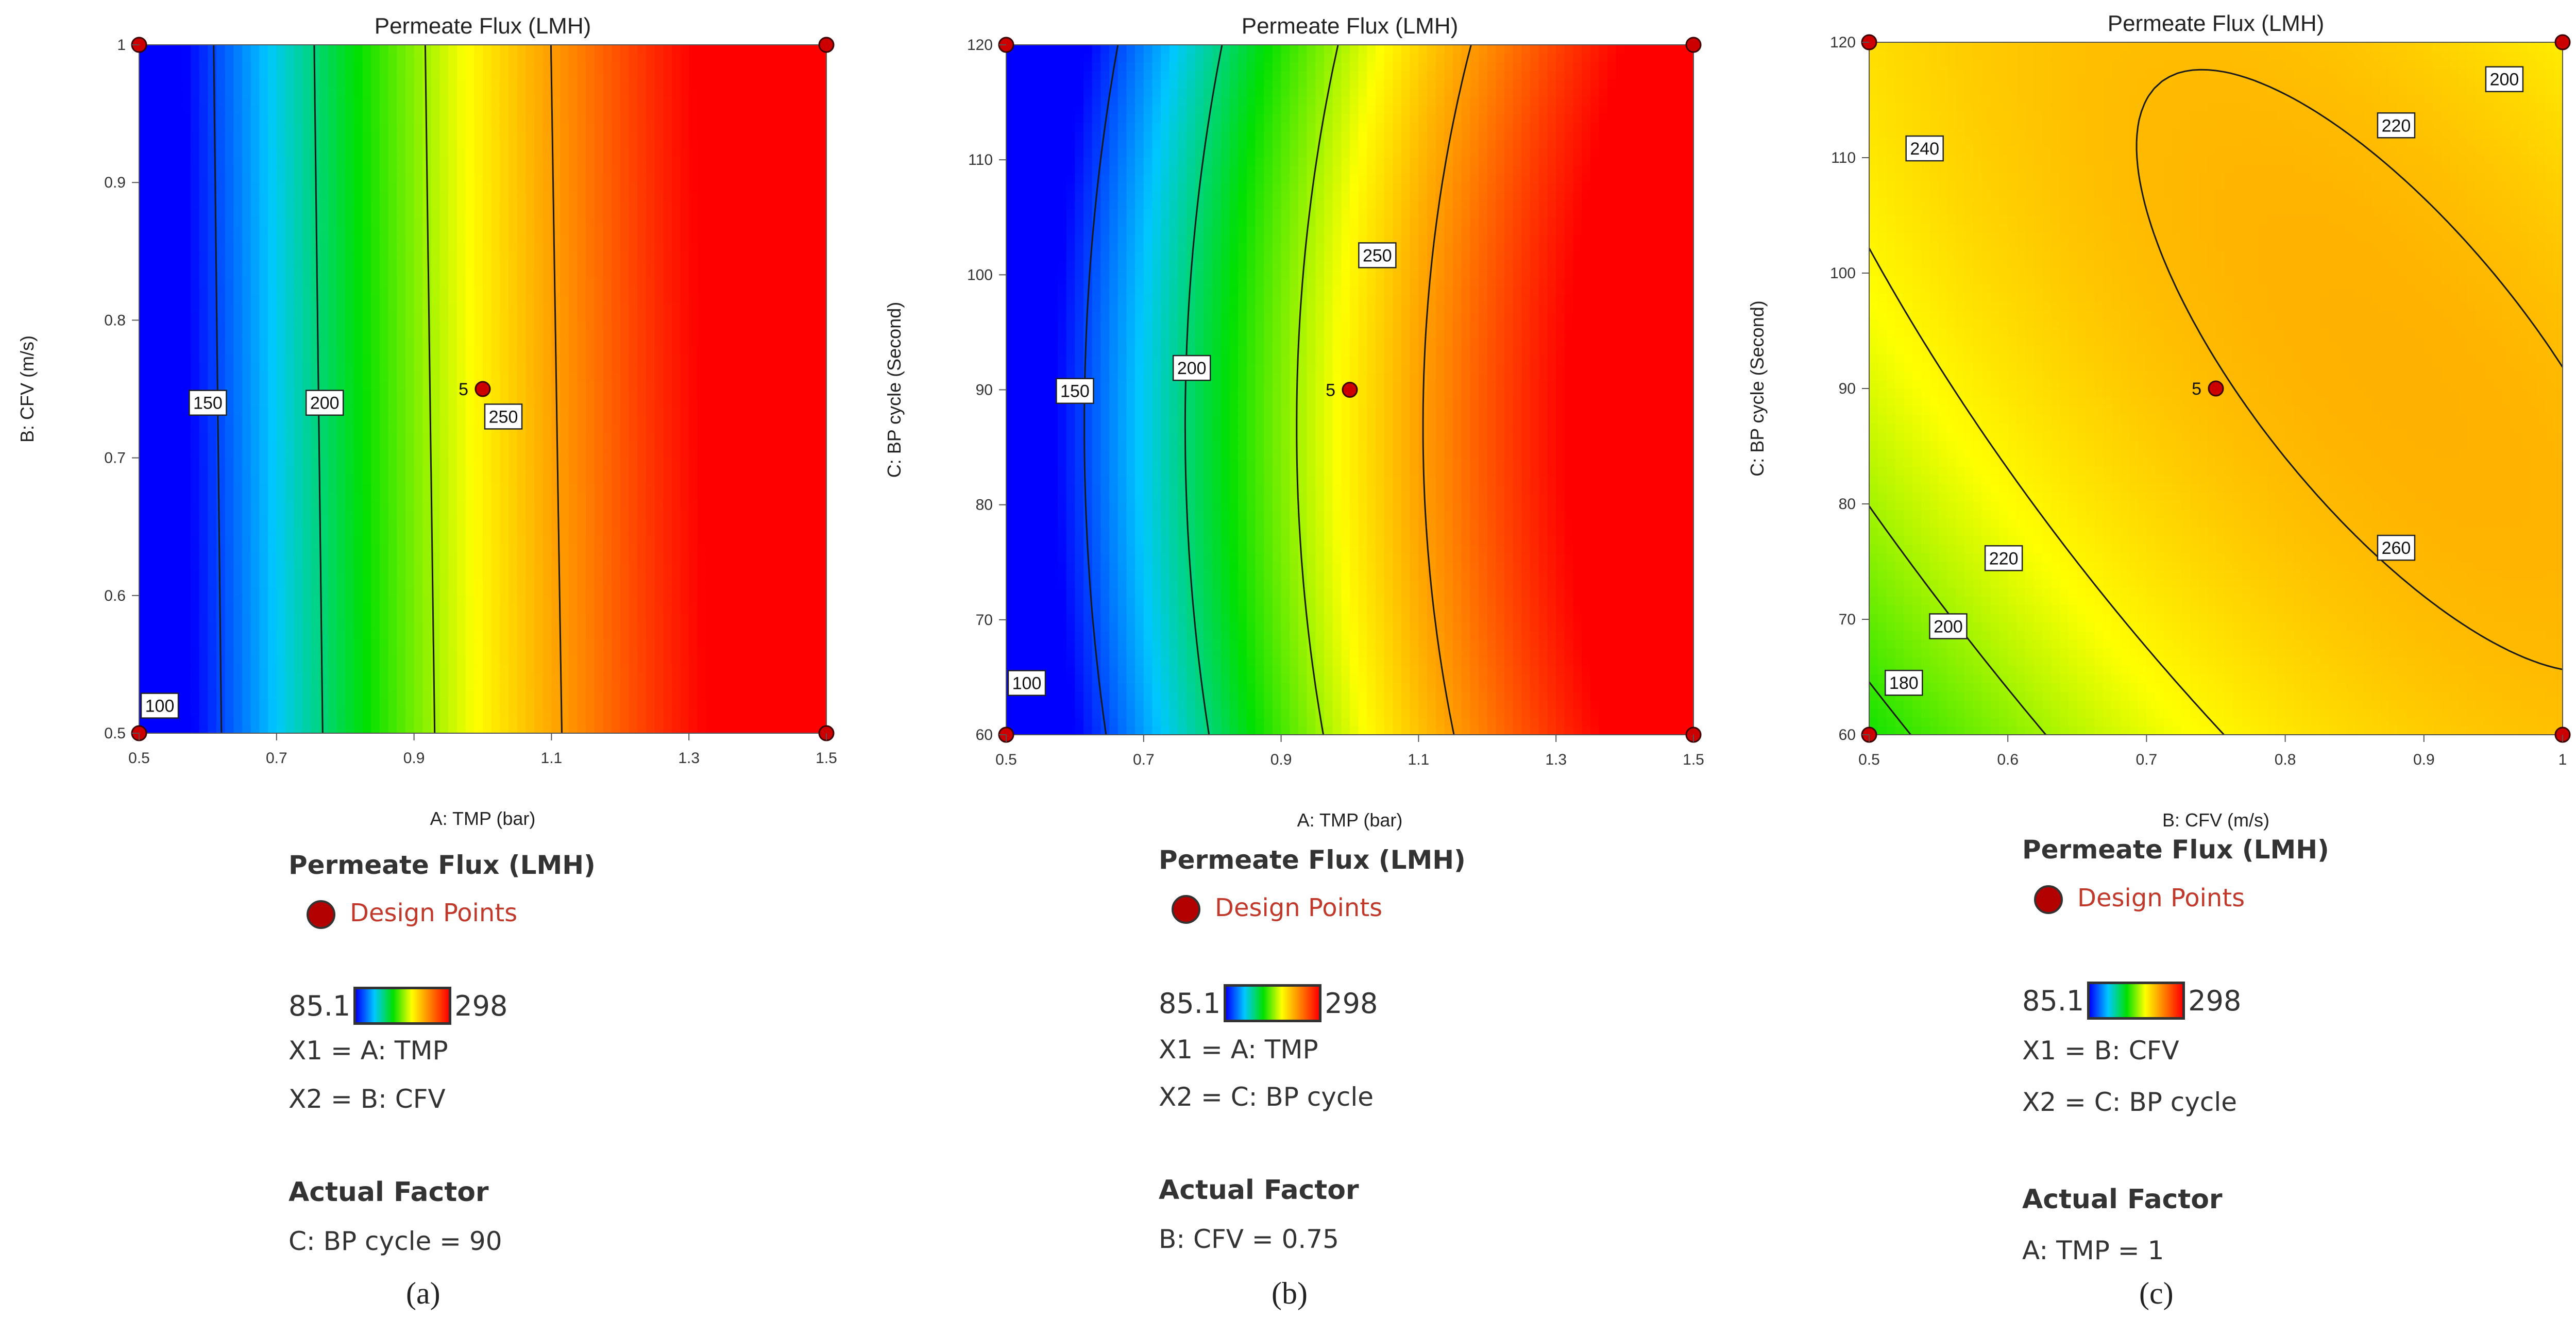  I want to click on y-tick-label: 0.5, so click(115, 734).